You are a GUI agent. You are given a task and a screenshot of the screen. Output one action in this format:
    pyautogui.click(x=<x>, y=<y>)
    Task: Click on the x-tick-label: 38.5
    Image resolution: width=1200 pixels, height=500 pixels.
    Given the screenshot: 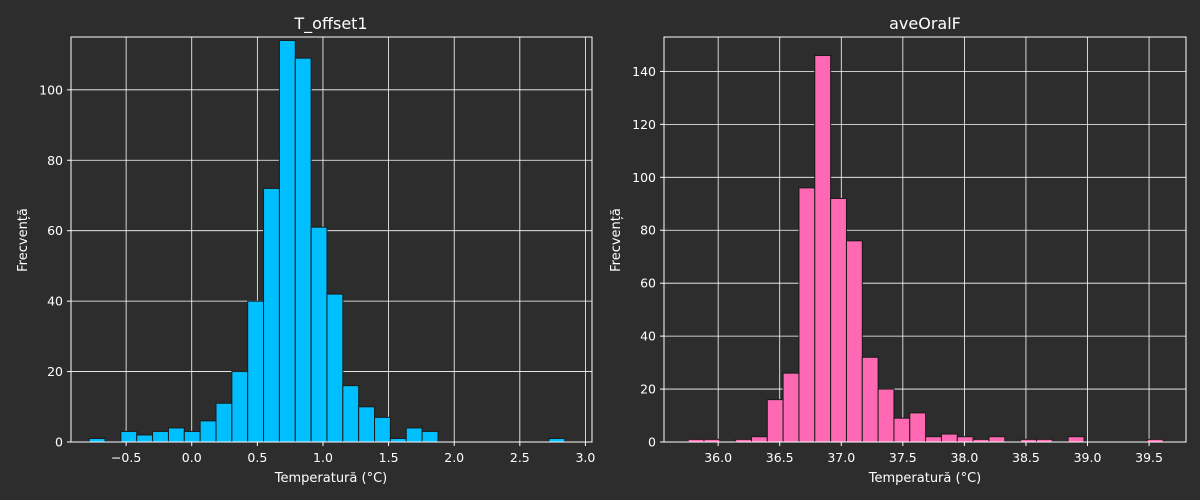 What is the action you would take?
    pyautogui.click(x=1026, y=457)
    